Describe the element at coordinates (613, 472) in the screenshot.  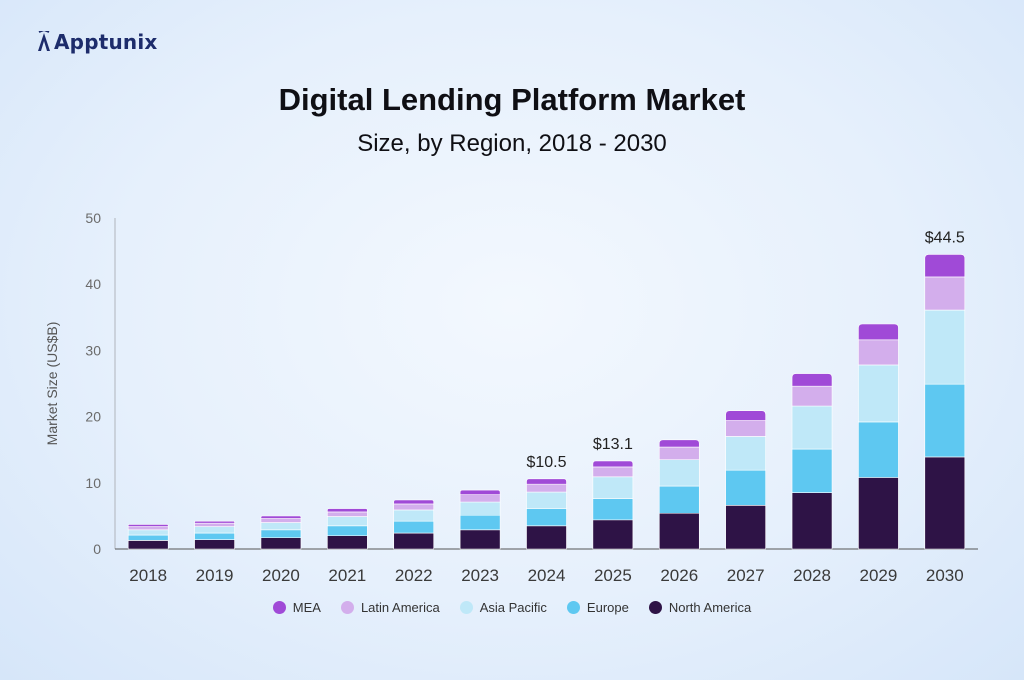
I see `bar-latin-america-2025` at that location.